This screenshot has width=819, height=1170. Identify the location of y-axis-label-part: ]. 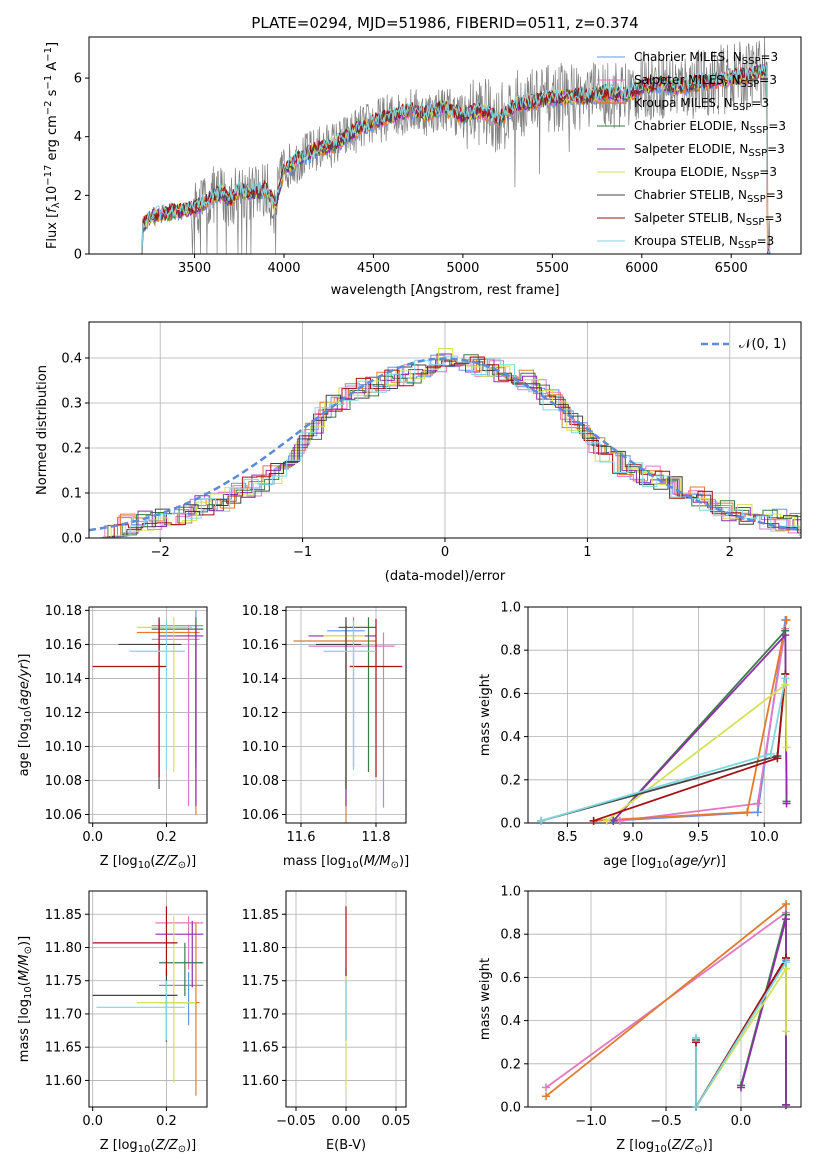
(52, 44).